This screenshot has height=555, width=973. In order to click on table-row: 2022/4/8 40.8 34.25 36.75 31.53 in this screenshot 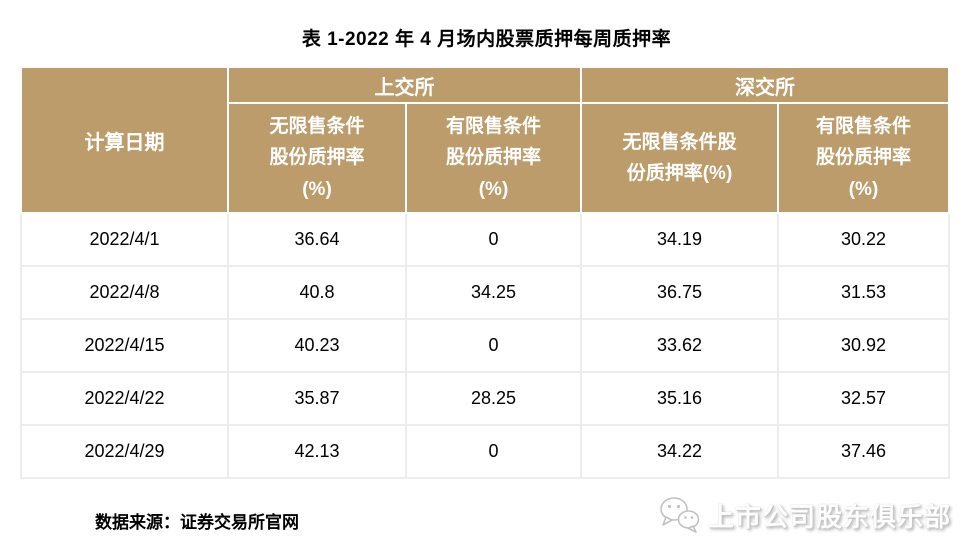, I will do `click(485, 292)`.